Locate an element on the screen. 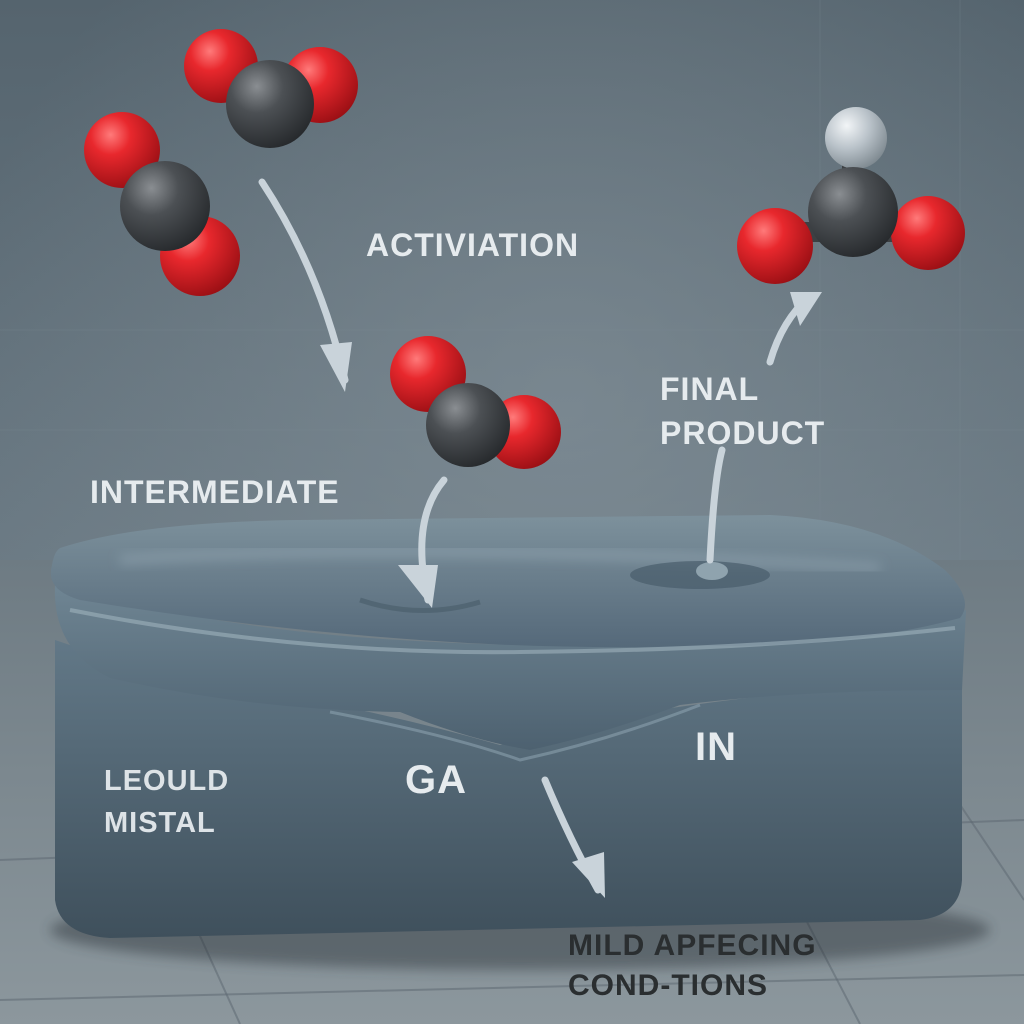 Image resolution: width=1024 pixels, height=1024 pixels. label-conditions-line1: MILD APFECING is located at coordinates (692, 945).